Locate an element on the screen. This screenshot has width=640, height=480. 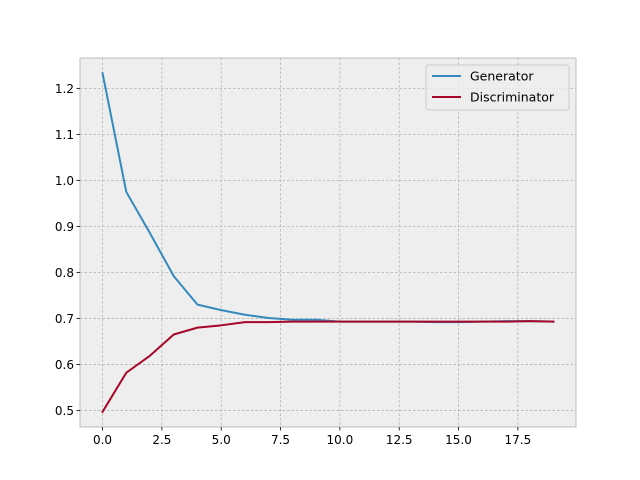
legend-box is located at coordinates (497, 87).